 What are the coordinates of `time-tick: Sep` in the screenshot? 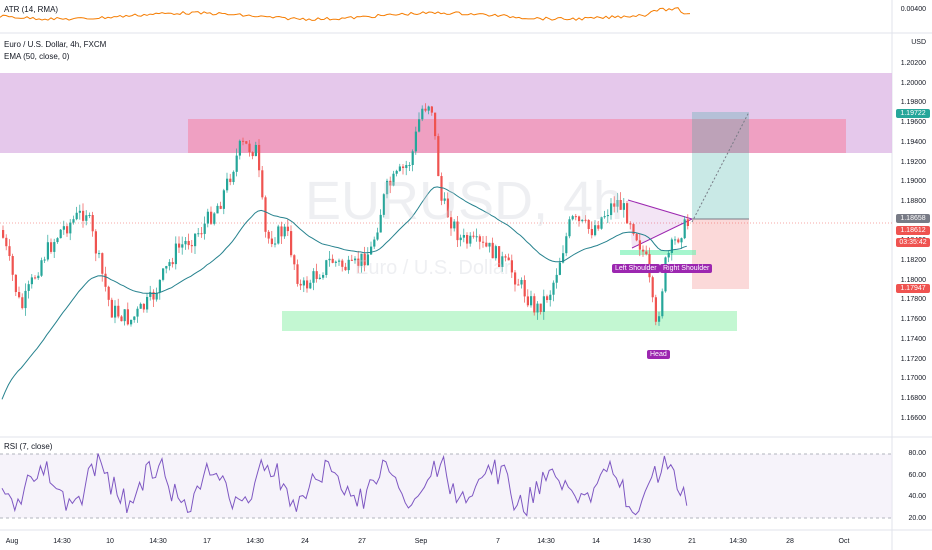 It's located at (421, 541).